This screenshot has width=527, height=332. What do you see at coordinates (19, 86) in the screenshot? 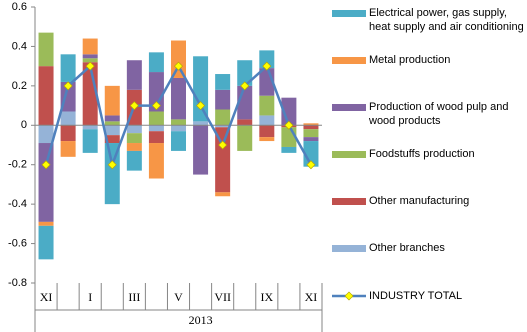
I see `y-tick-label: 0.2` at bounding box center [19, 86].